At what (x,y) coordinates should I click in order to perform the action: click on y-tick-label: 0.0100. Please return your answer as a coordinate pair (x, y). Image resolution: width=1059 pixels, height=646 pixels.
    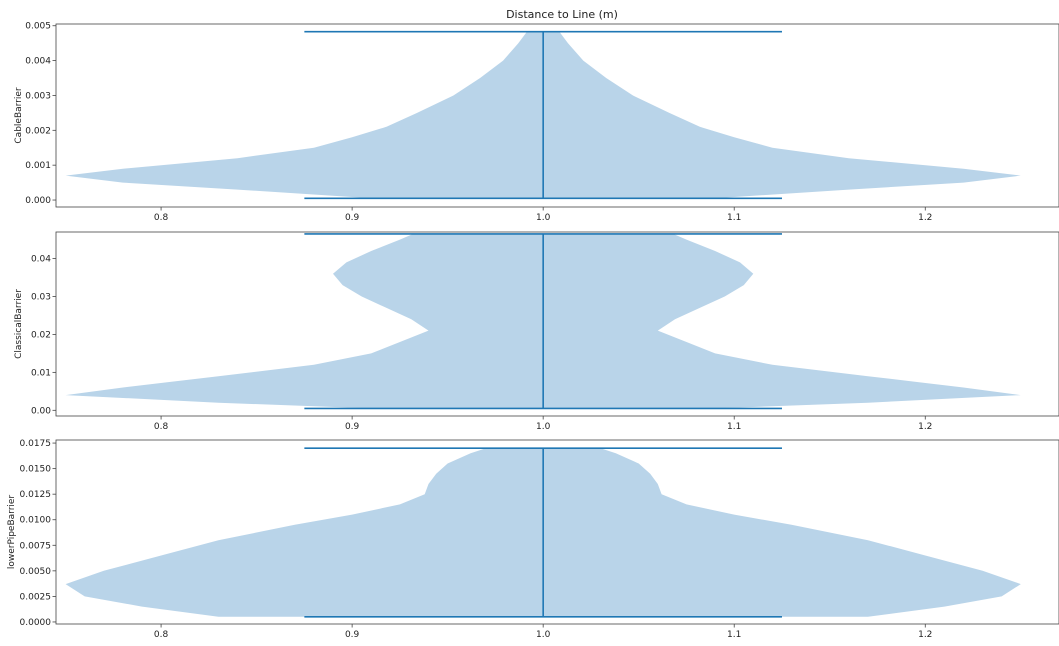
    Looking at the image, I should click on (36, 521).